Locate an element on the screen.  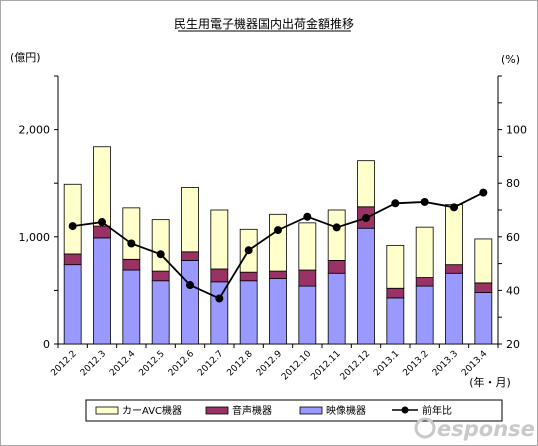
y-tick-label-right: 40 is located at coordinates (513, 290).